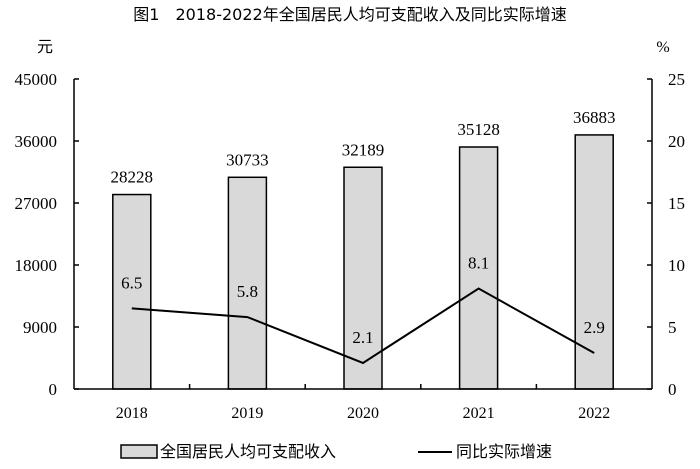  I want to click on bar-label-2019: 30733, so click(247, 159).